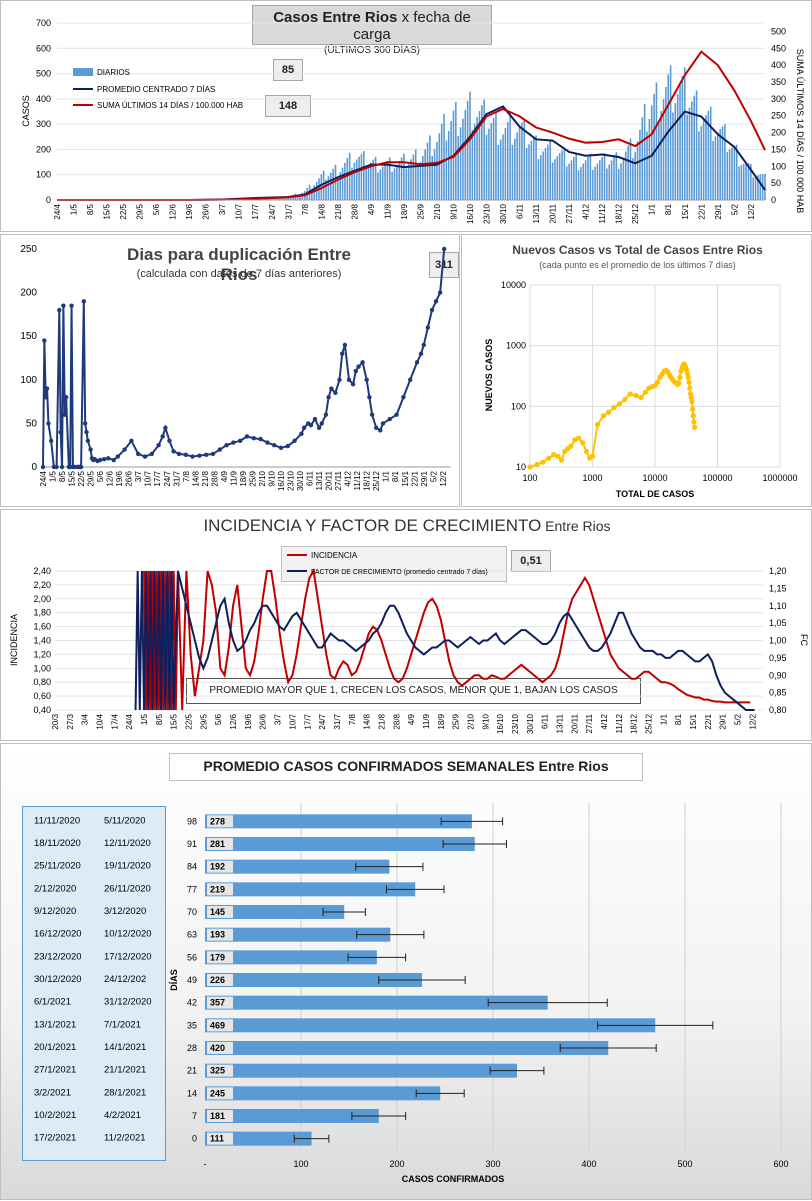  What do you see at coordinates (119, 478) in the screenshot?
I see `x-tick-label: 19/6` at bounding box center [119, 478].